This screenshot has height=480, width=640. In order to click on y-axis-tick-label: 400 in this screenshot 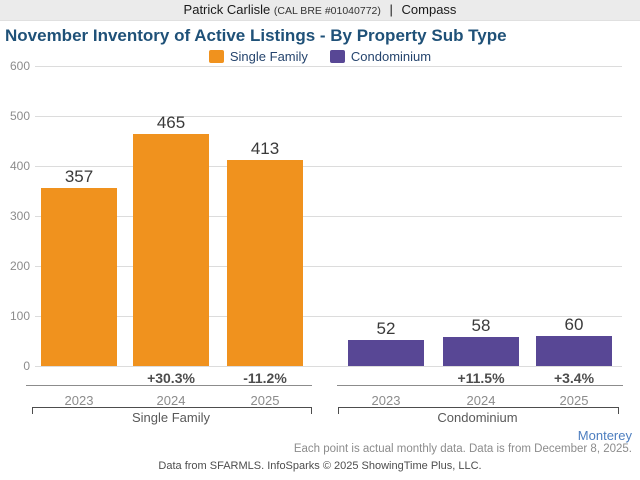, I will do `click(19, 166)`.